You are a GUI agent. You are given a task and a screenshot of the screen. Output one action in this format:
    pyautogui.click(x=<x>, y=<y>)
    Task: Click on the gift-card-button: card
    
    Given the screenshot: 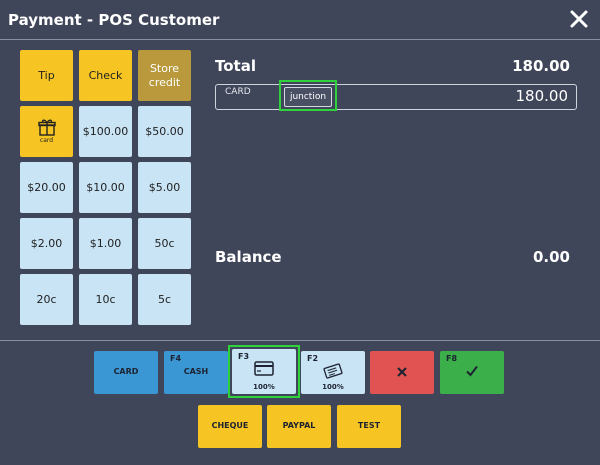 What is the action you would take?
    pyautogui.click(x=46, y=131)
    